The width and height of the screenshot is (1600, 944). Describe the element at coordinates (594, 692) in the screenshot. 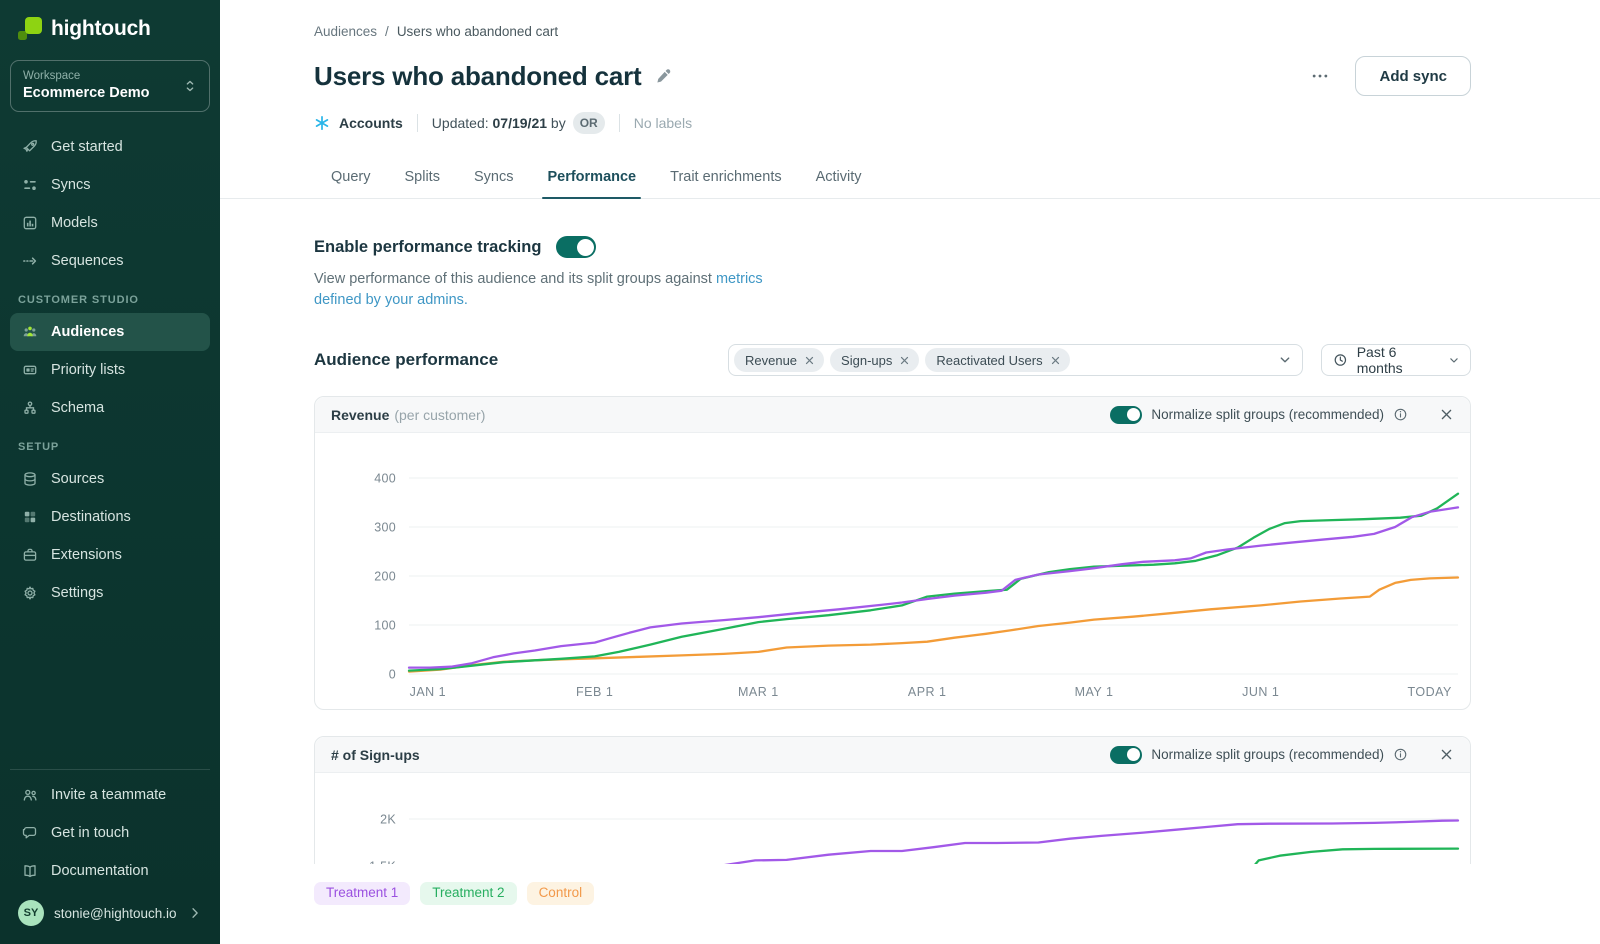

I see `svg-text: FEB 1` at that location.